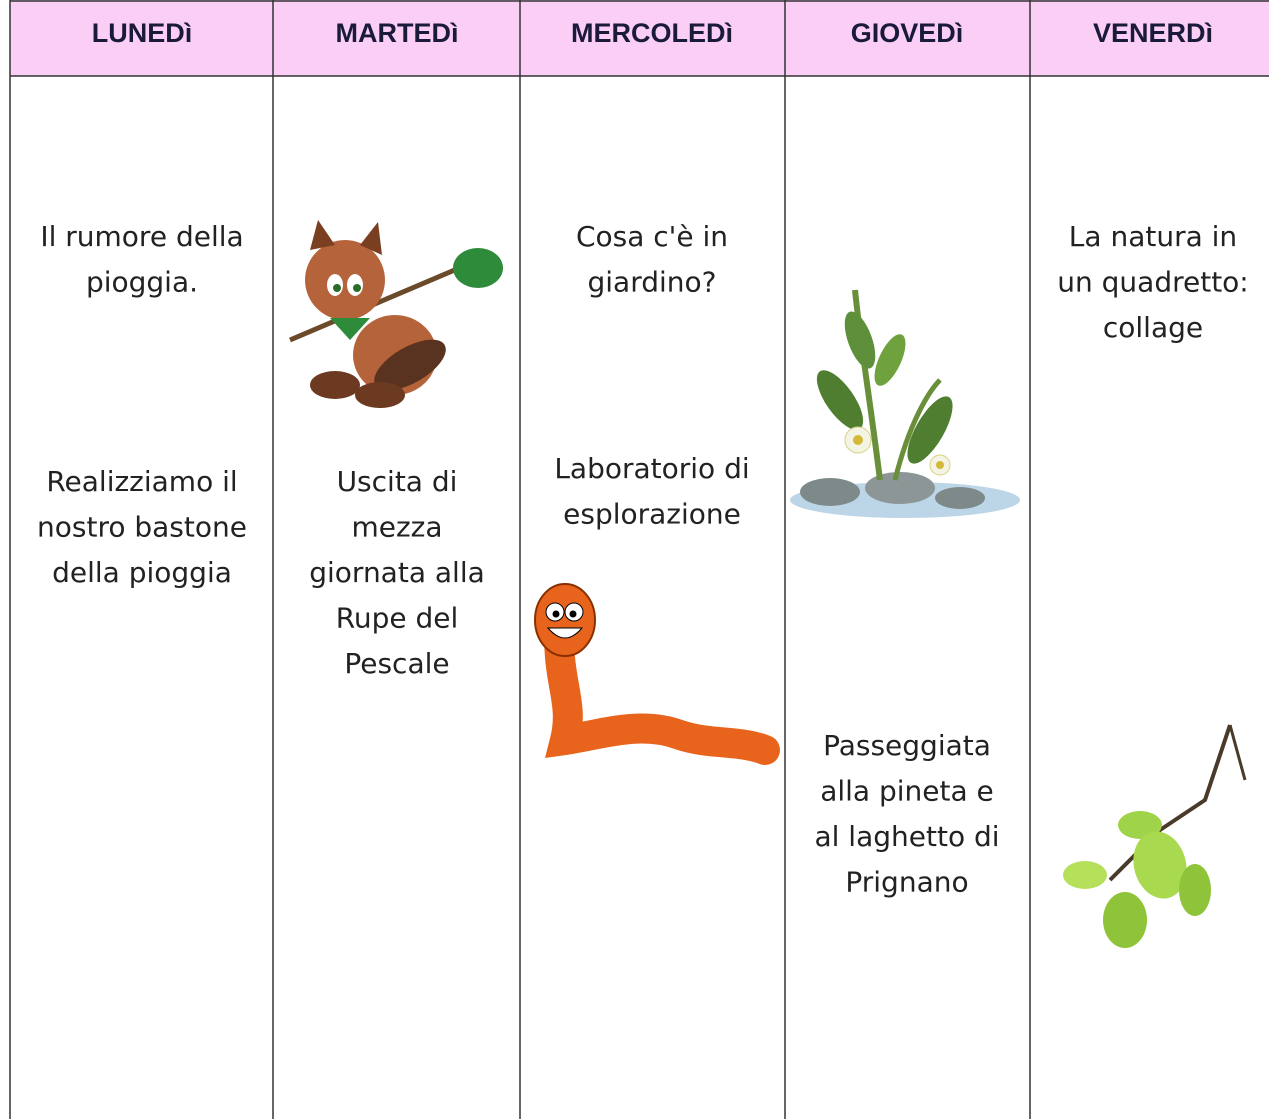 The height and width of the screenshot is (1119, 1269). Describe the element at coordinates (651, 468) in the screenshot. I see `cell-text: Laboratorio di` at that location.